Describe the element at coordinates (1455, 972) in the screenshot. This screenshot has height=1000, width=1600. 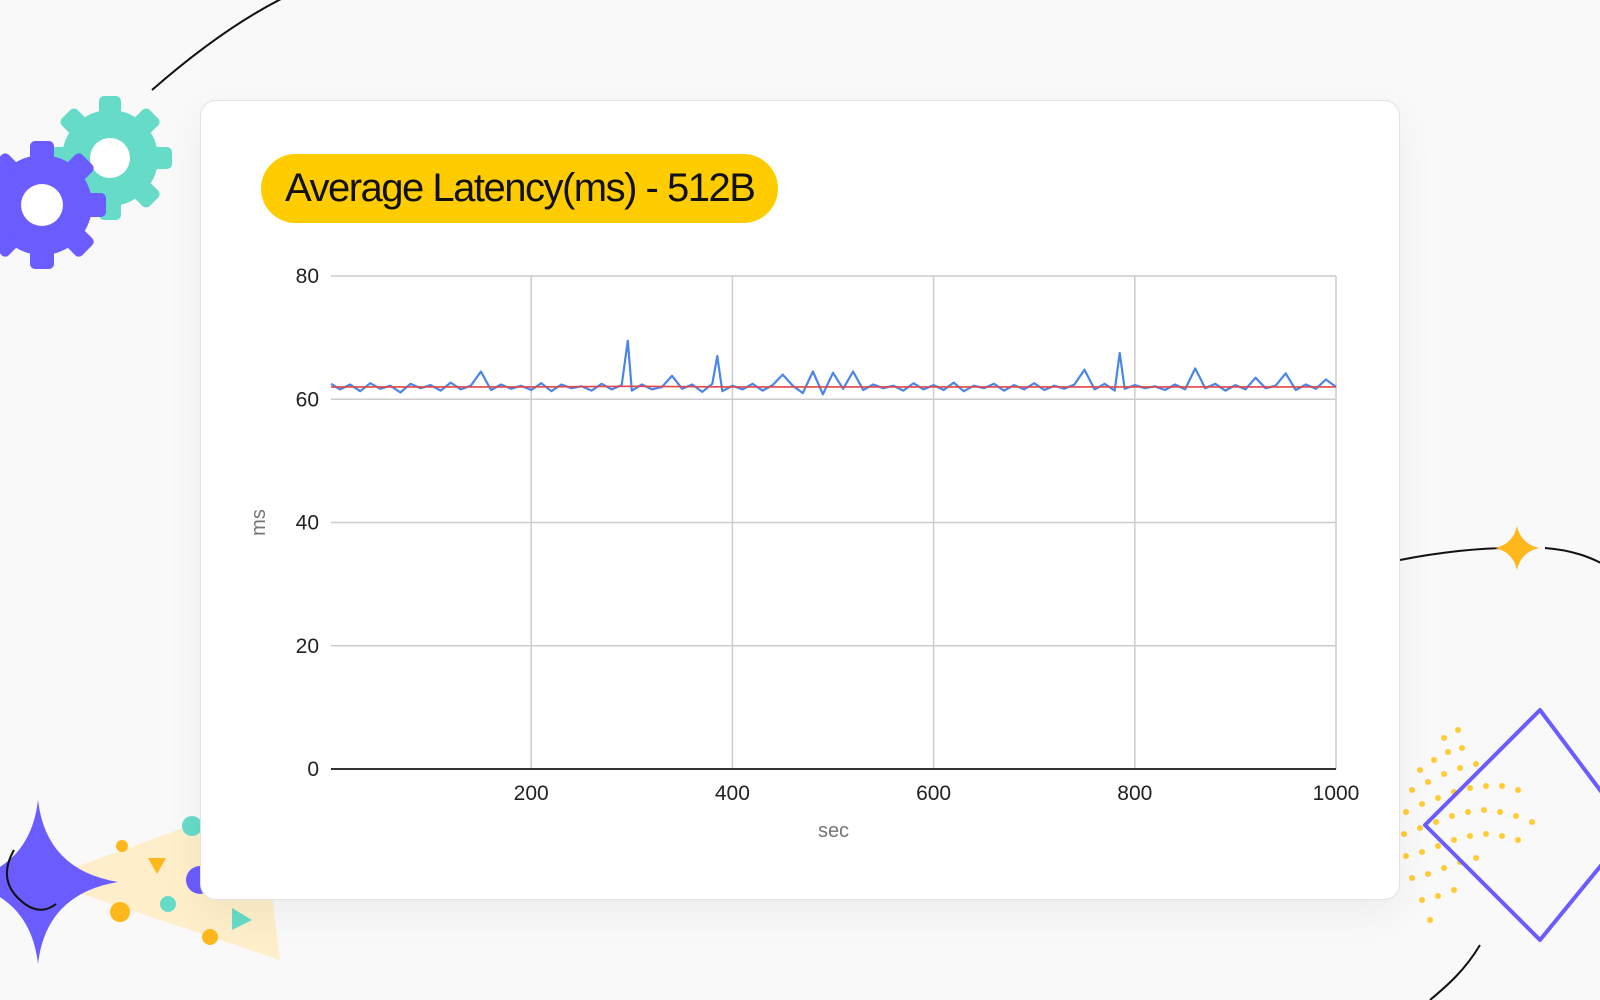
I see `decor-curve-bottom-right` at that location.